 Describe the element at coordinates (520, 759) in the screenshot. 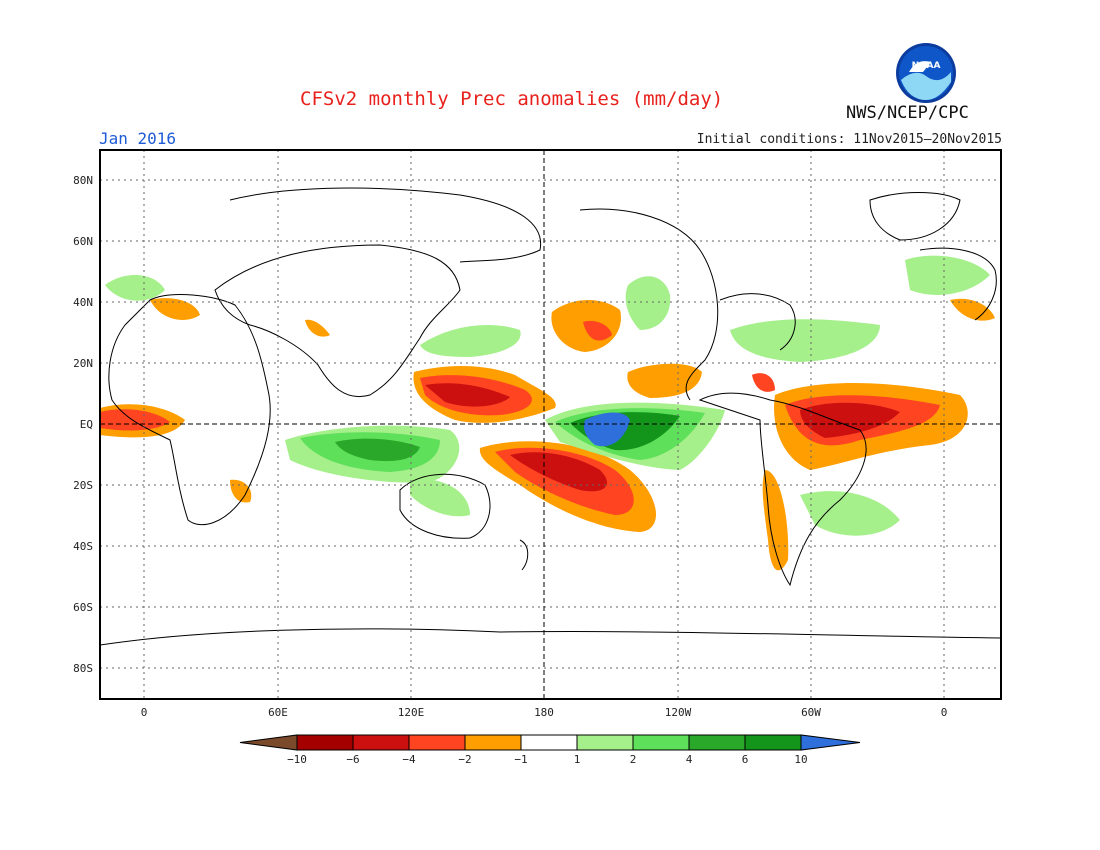

I see `legend-label: −1` at that location.